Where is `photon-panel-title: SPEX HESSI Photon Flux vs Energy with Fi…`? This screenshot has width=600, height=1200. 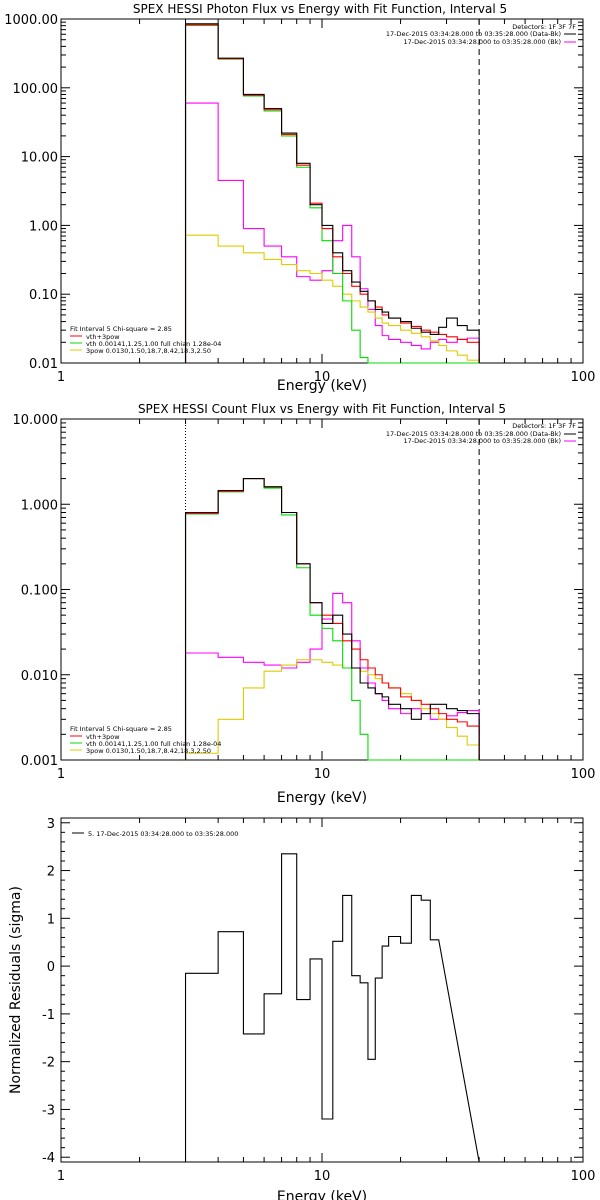
photon-panel-title: SPEX HESSI Photon Flux vs Energy with Fi… is located at coordinates (320, 9).